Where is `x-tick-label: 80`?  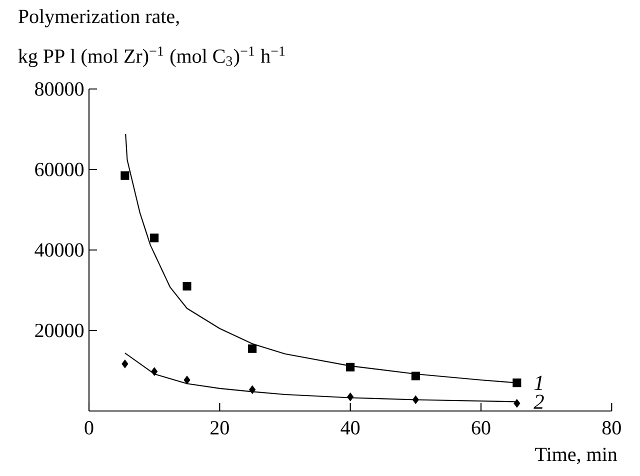 x-tick-label: 80 is located at coordinates (611, 428).